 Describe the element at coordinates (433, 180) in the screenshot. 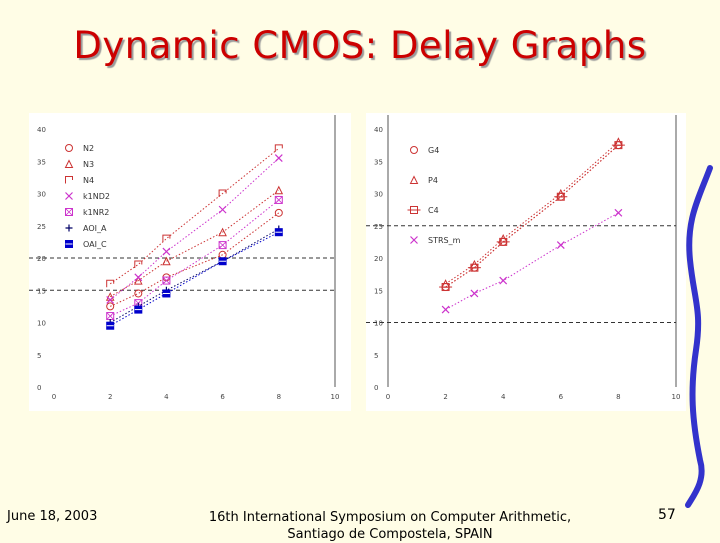

I see `legend-label: P4` at that location.